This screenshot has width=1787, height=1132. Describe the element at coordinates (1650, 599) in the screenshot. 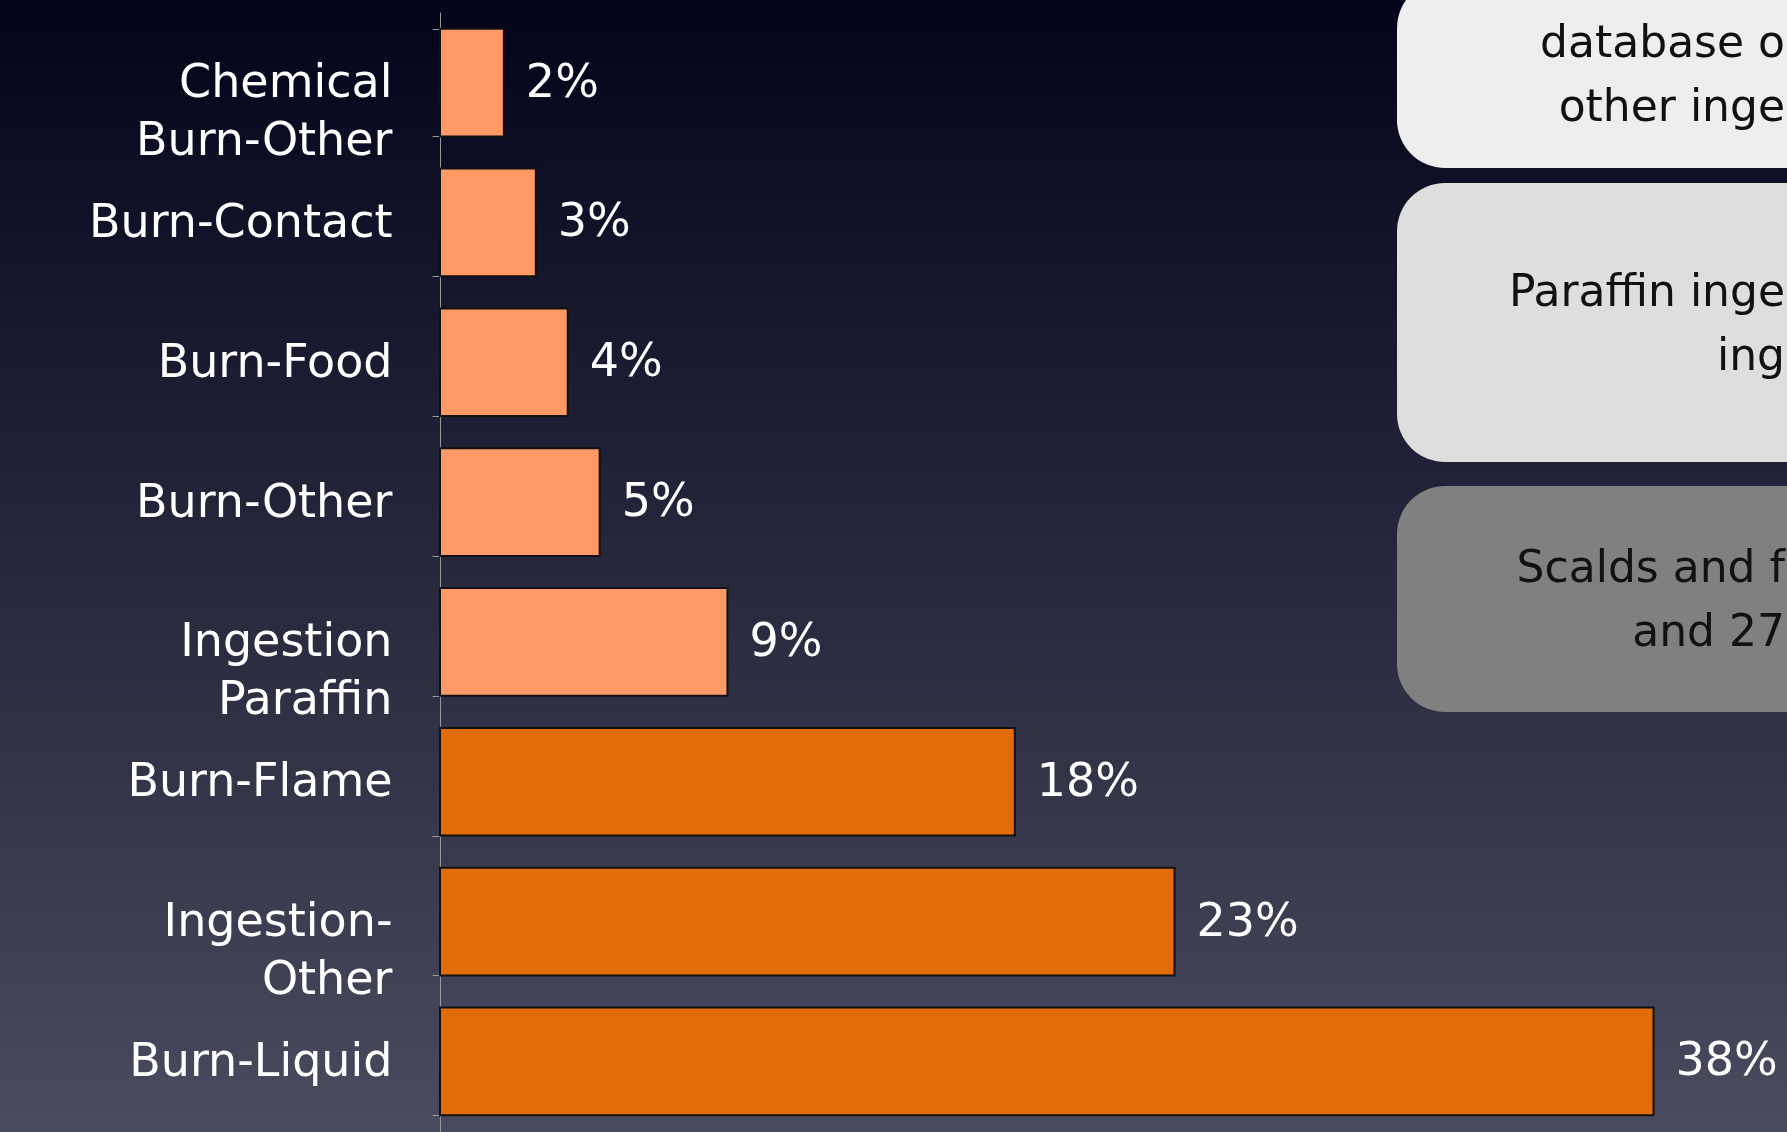

I see `annotation: Scalds and f and 27` at that location.